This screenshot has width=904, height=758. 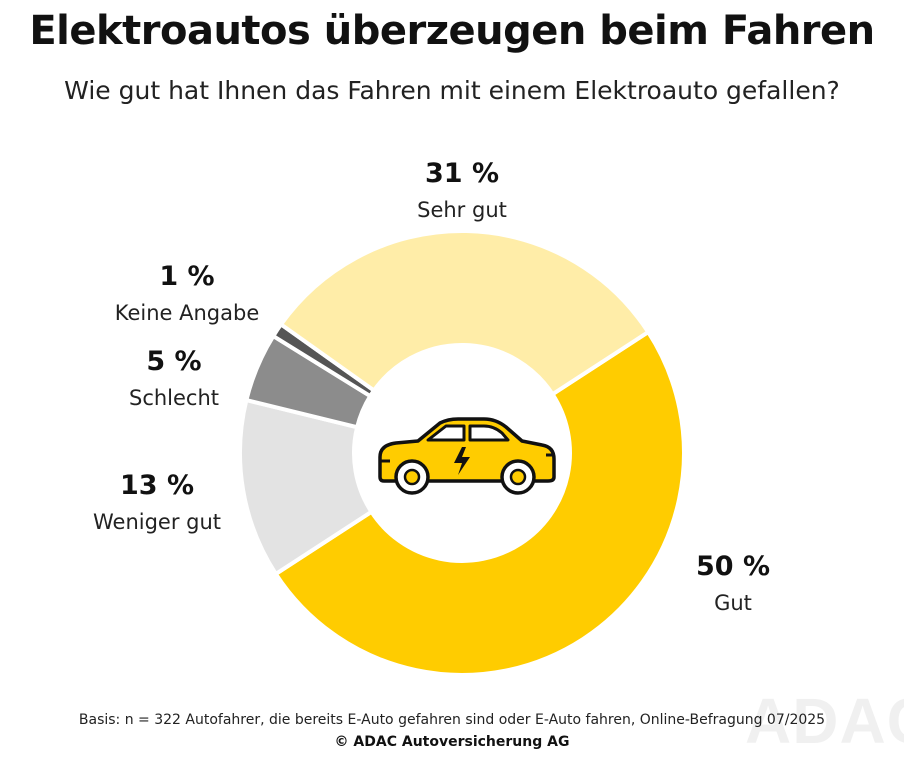 I want to click on data-label-gut-value: 50 %, so click(x=733, y=566).